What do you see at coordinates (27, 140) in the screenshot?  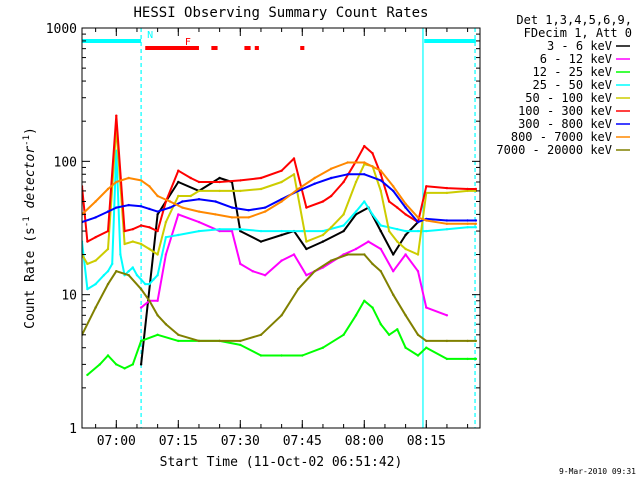 I see `y-axis-label-sup2: -1` at bounding box center [27, 140].